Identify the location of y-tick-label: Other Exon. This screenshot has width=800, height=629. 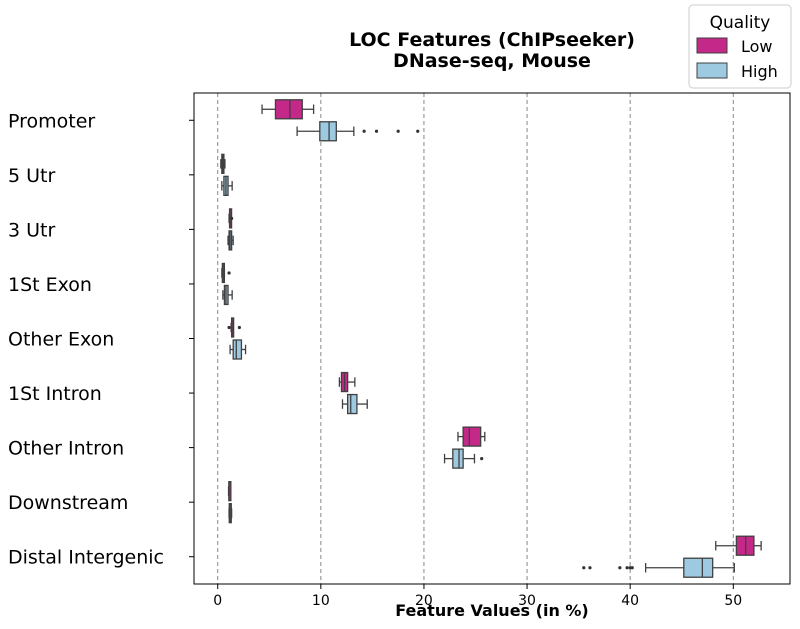
(61, 340).